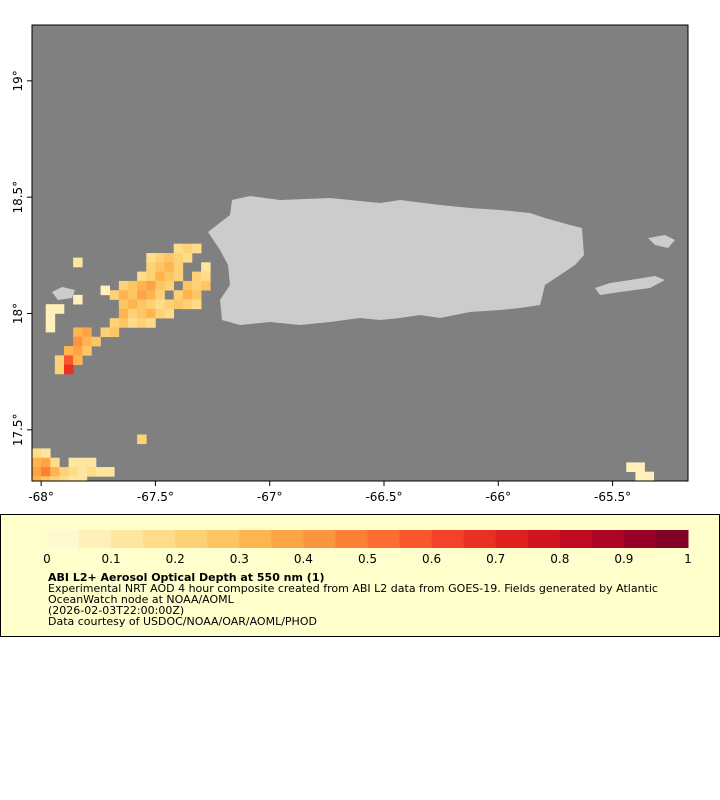 The height and width of the screenshot is (800, 720). Describe the element at coordinates (363, 260) in the screenshot. I see `land` at that location.